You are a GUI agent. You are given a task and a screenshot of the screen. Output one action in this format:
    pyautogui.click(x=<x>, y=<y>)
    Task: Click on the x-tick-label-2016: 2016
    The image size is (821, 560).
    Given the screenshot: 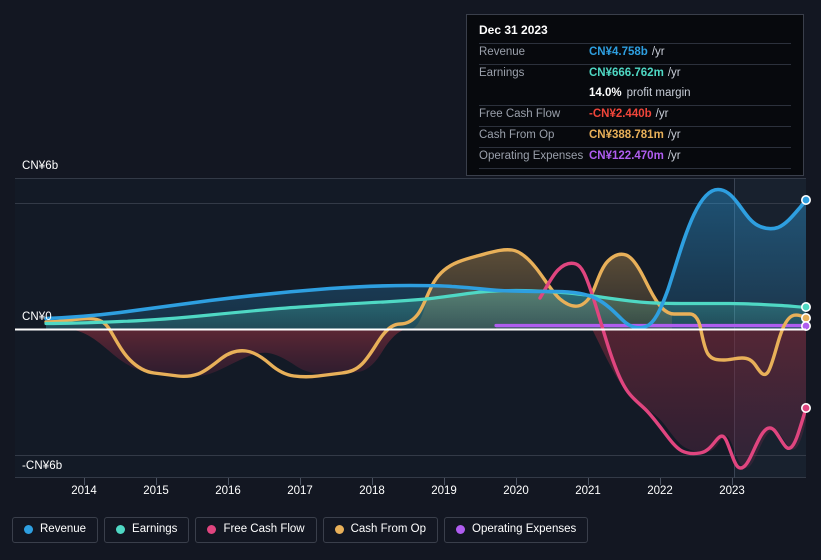 What is the action you would take?
    pyautogui.click(x=228, y=491)
    